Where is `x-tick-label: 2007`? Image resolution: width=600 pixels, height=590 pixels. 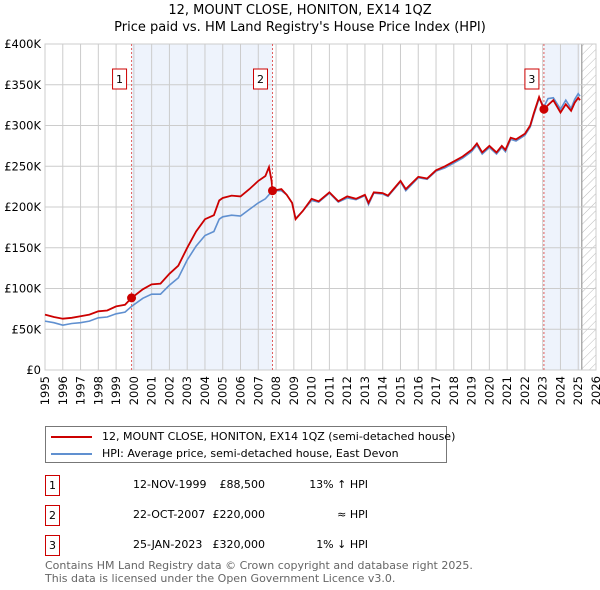
x-tick-label: 2007 is located at coordinates (258, 390).